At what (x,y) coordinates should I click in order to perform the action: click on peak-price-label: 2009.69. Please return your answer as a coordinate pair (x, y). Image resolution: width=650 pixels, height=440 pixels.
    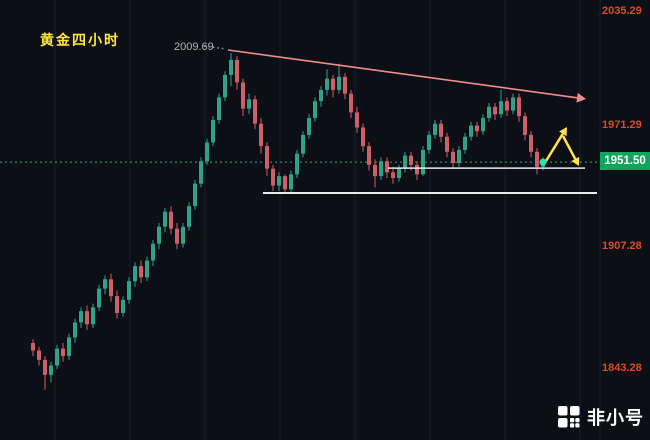
    Looking at the image, I should click on (194, 47).